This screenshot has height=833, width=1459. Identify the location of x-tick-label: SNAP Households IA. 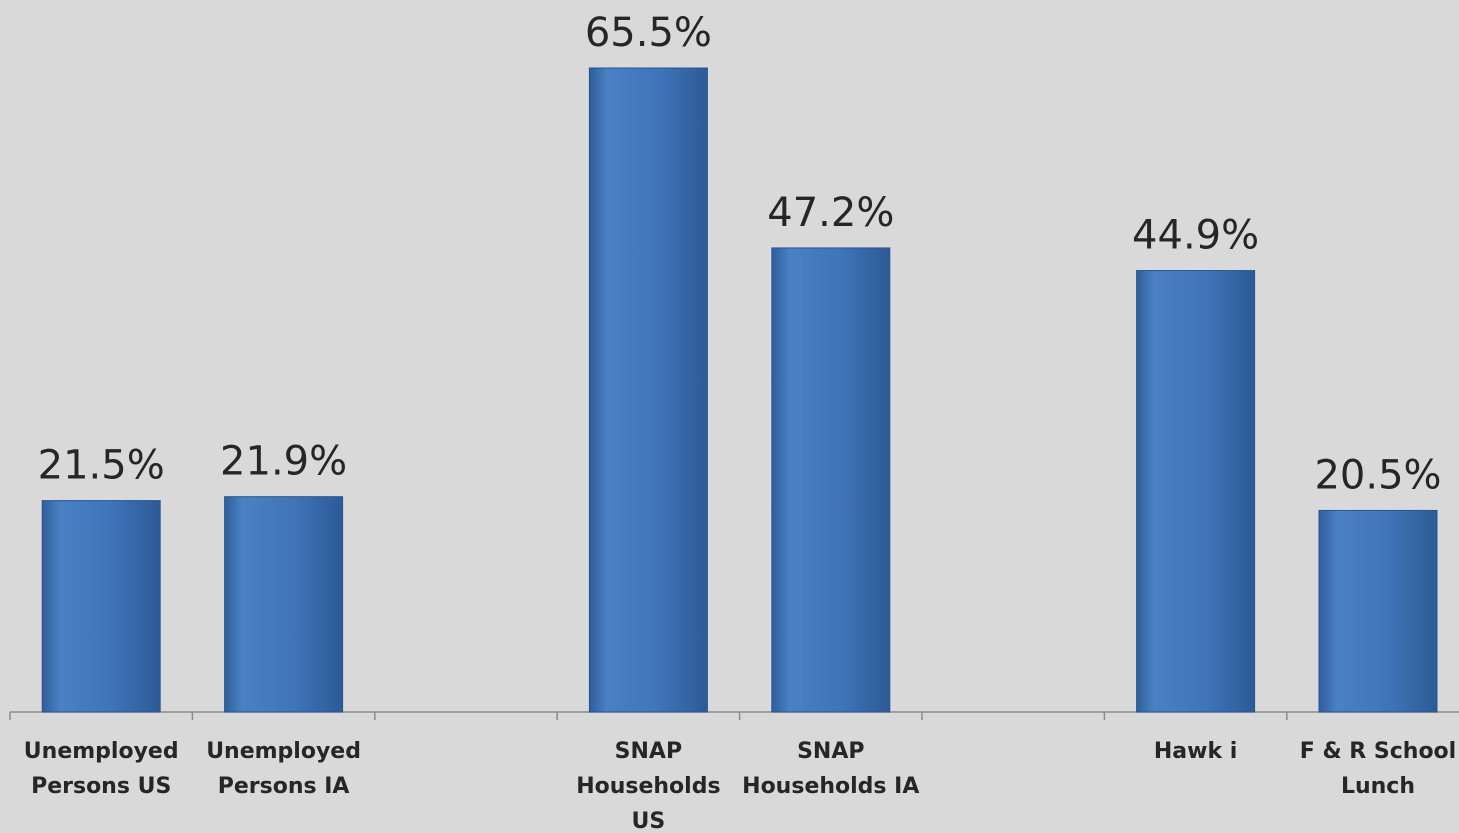
(831, 769).